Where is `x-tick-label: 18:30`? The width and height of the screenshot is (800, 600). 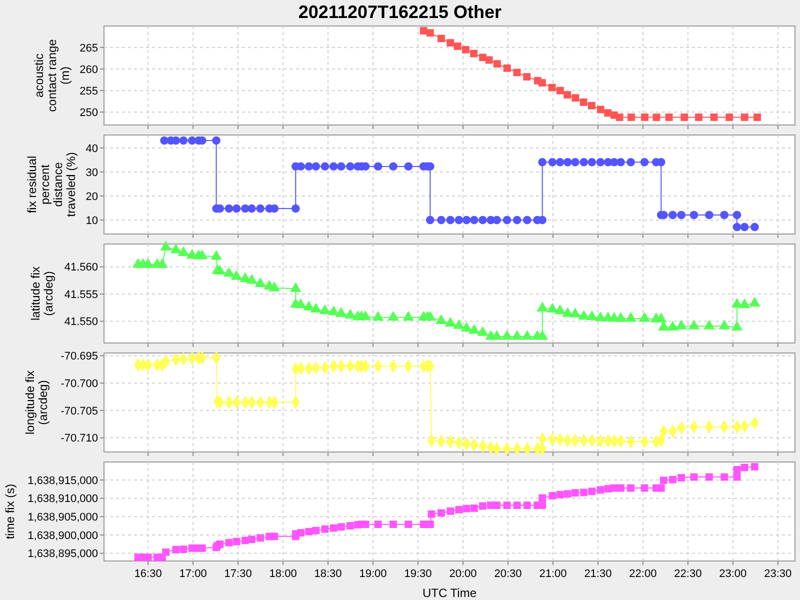
x-tick-label: 18:30 is located at coordinates (328, 574).